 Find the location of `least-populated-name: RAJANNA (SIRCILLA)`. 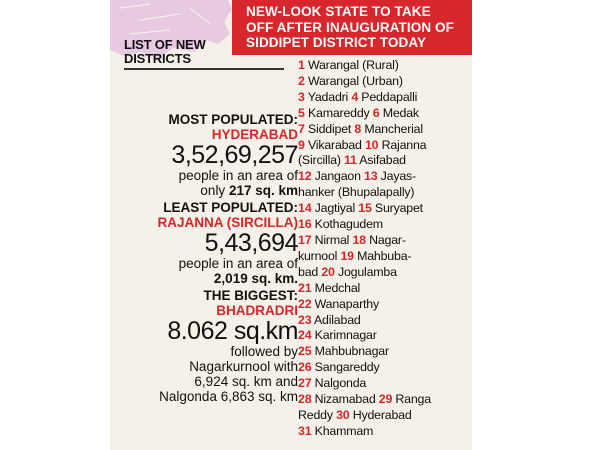

least-populated-name: RAJANNA (SIRCILLA) is located at coordinates (228, 222).